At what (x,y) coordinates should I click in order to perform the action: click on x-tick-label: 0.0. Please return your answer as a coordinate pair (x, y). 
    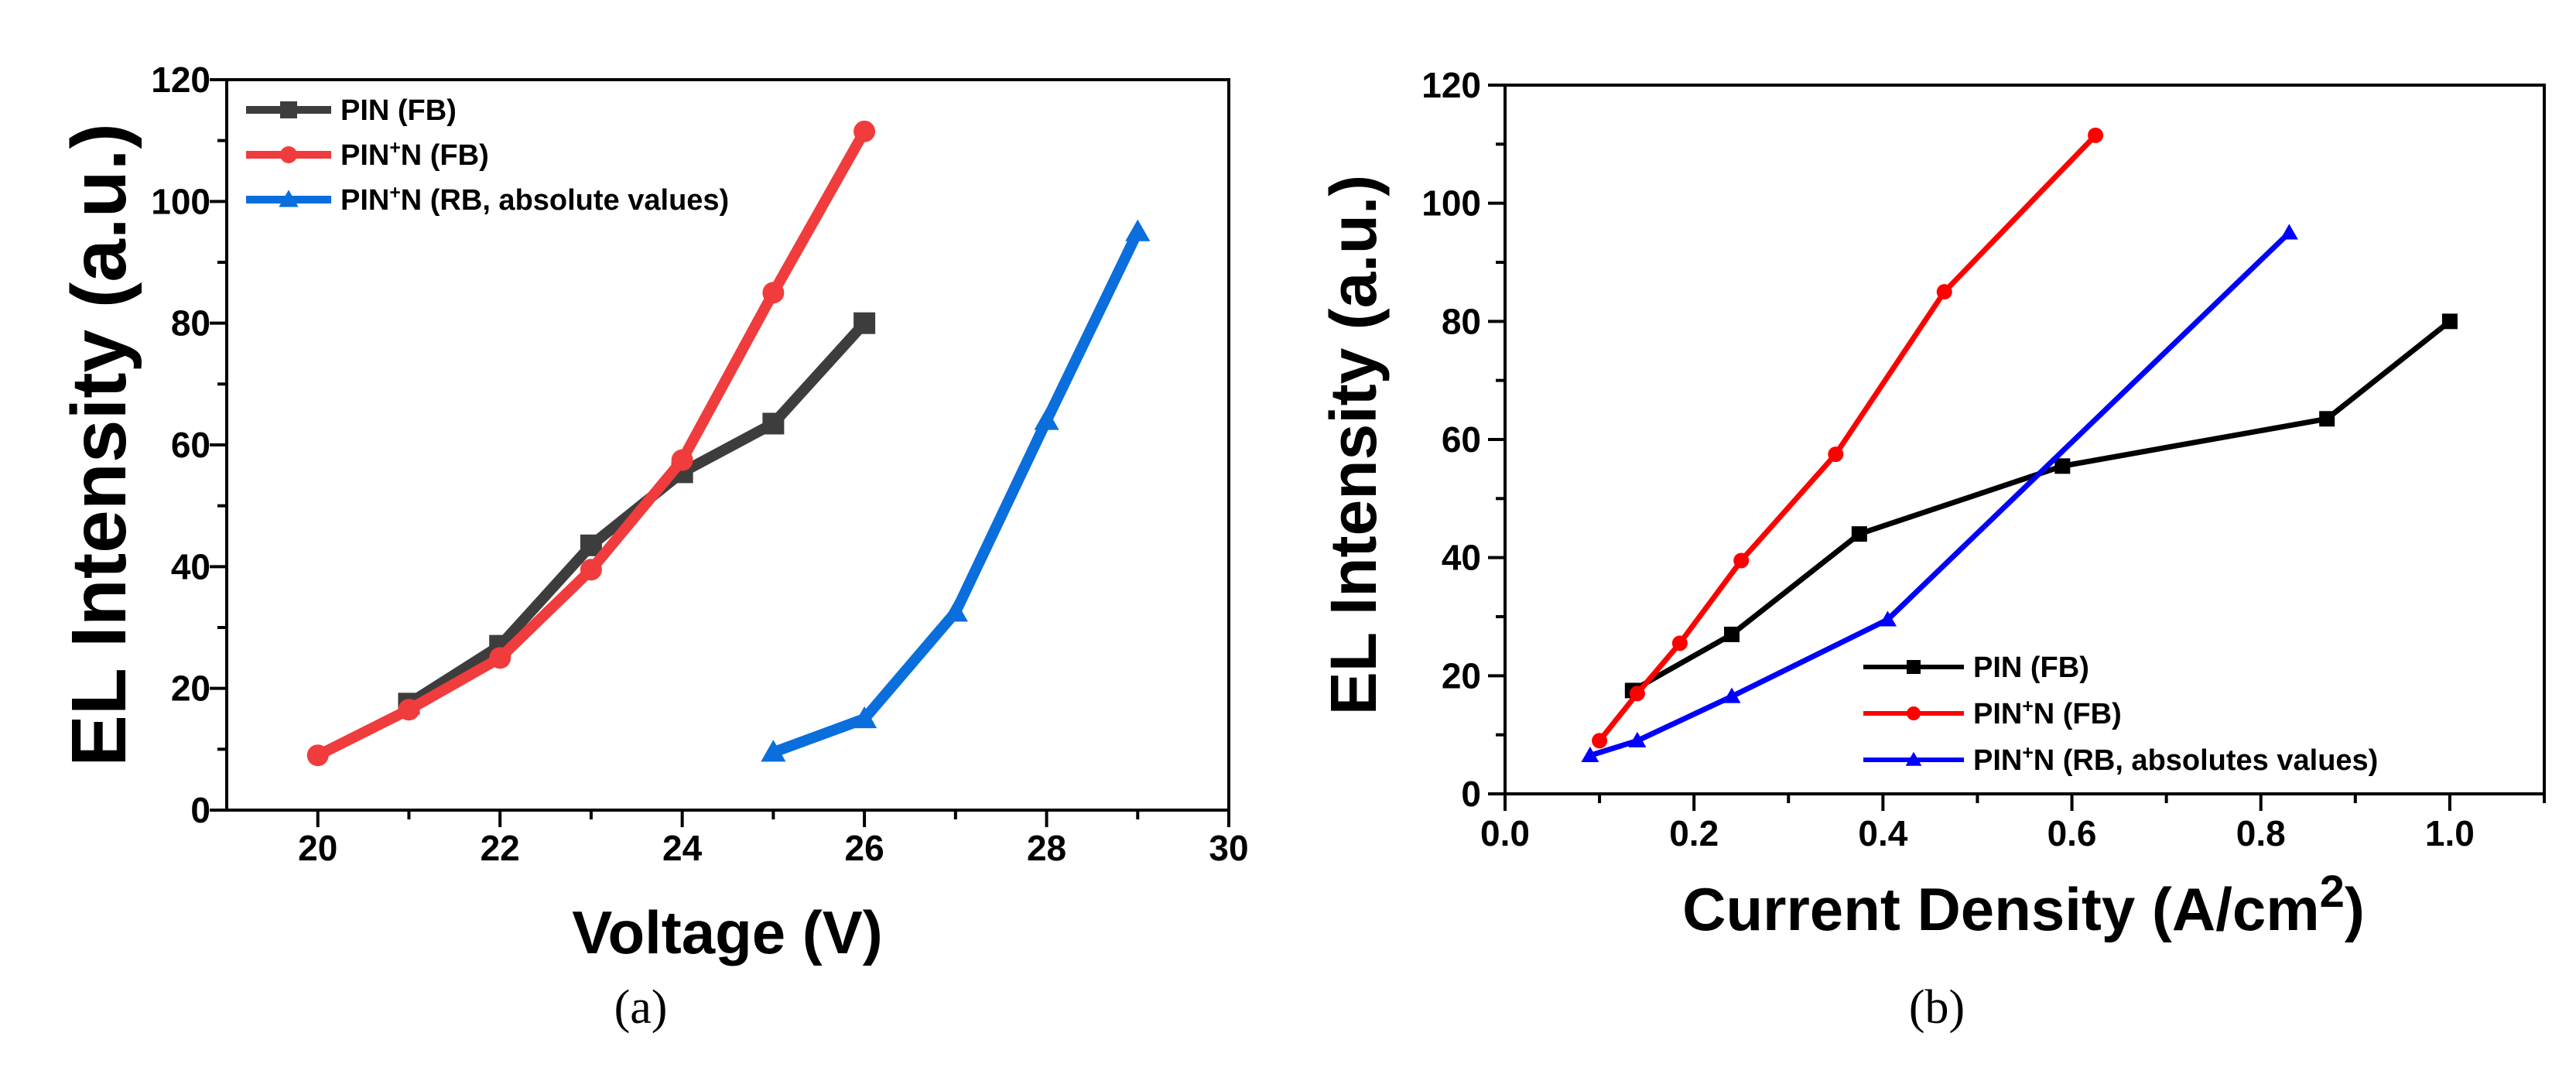
    Looking at the image, I should click on (1505, 833).